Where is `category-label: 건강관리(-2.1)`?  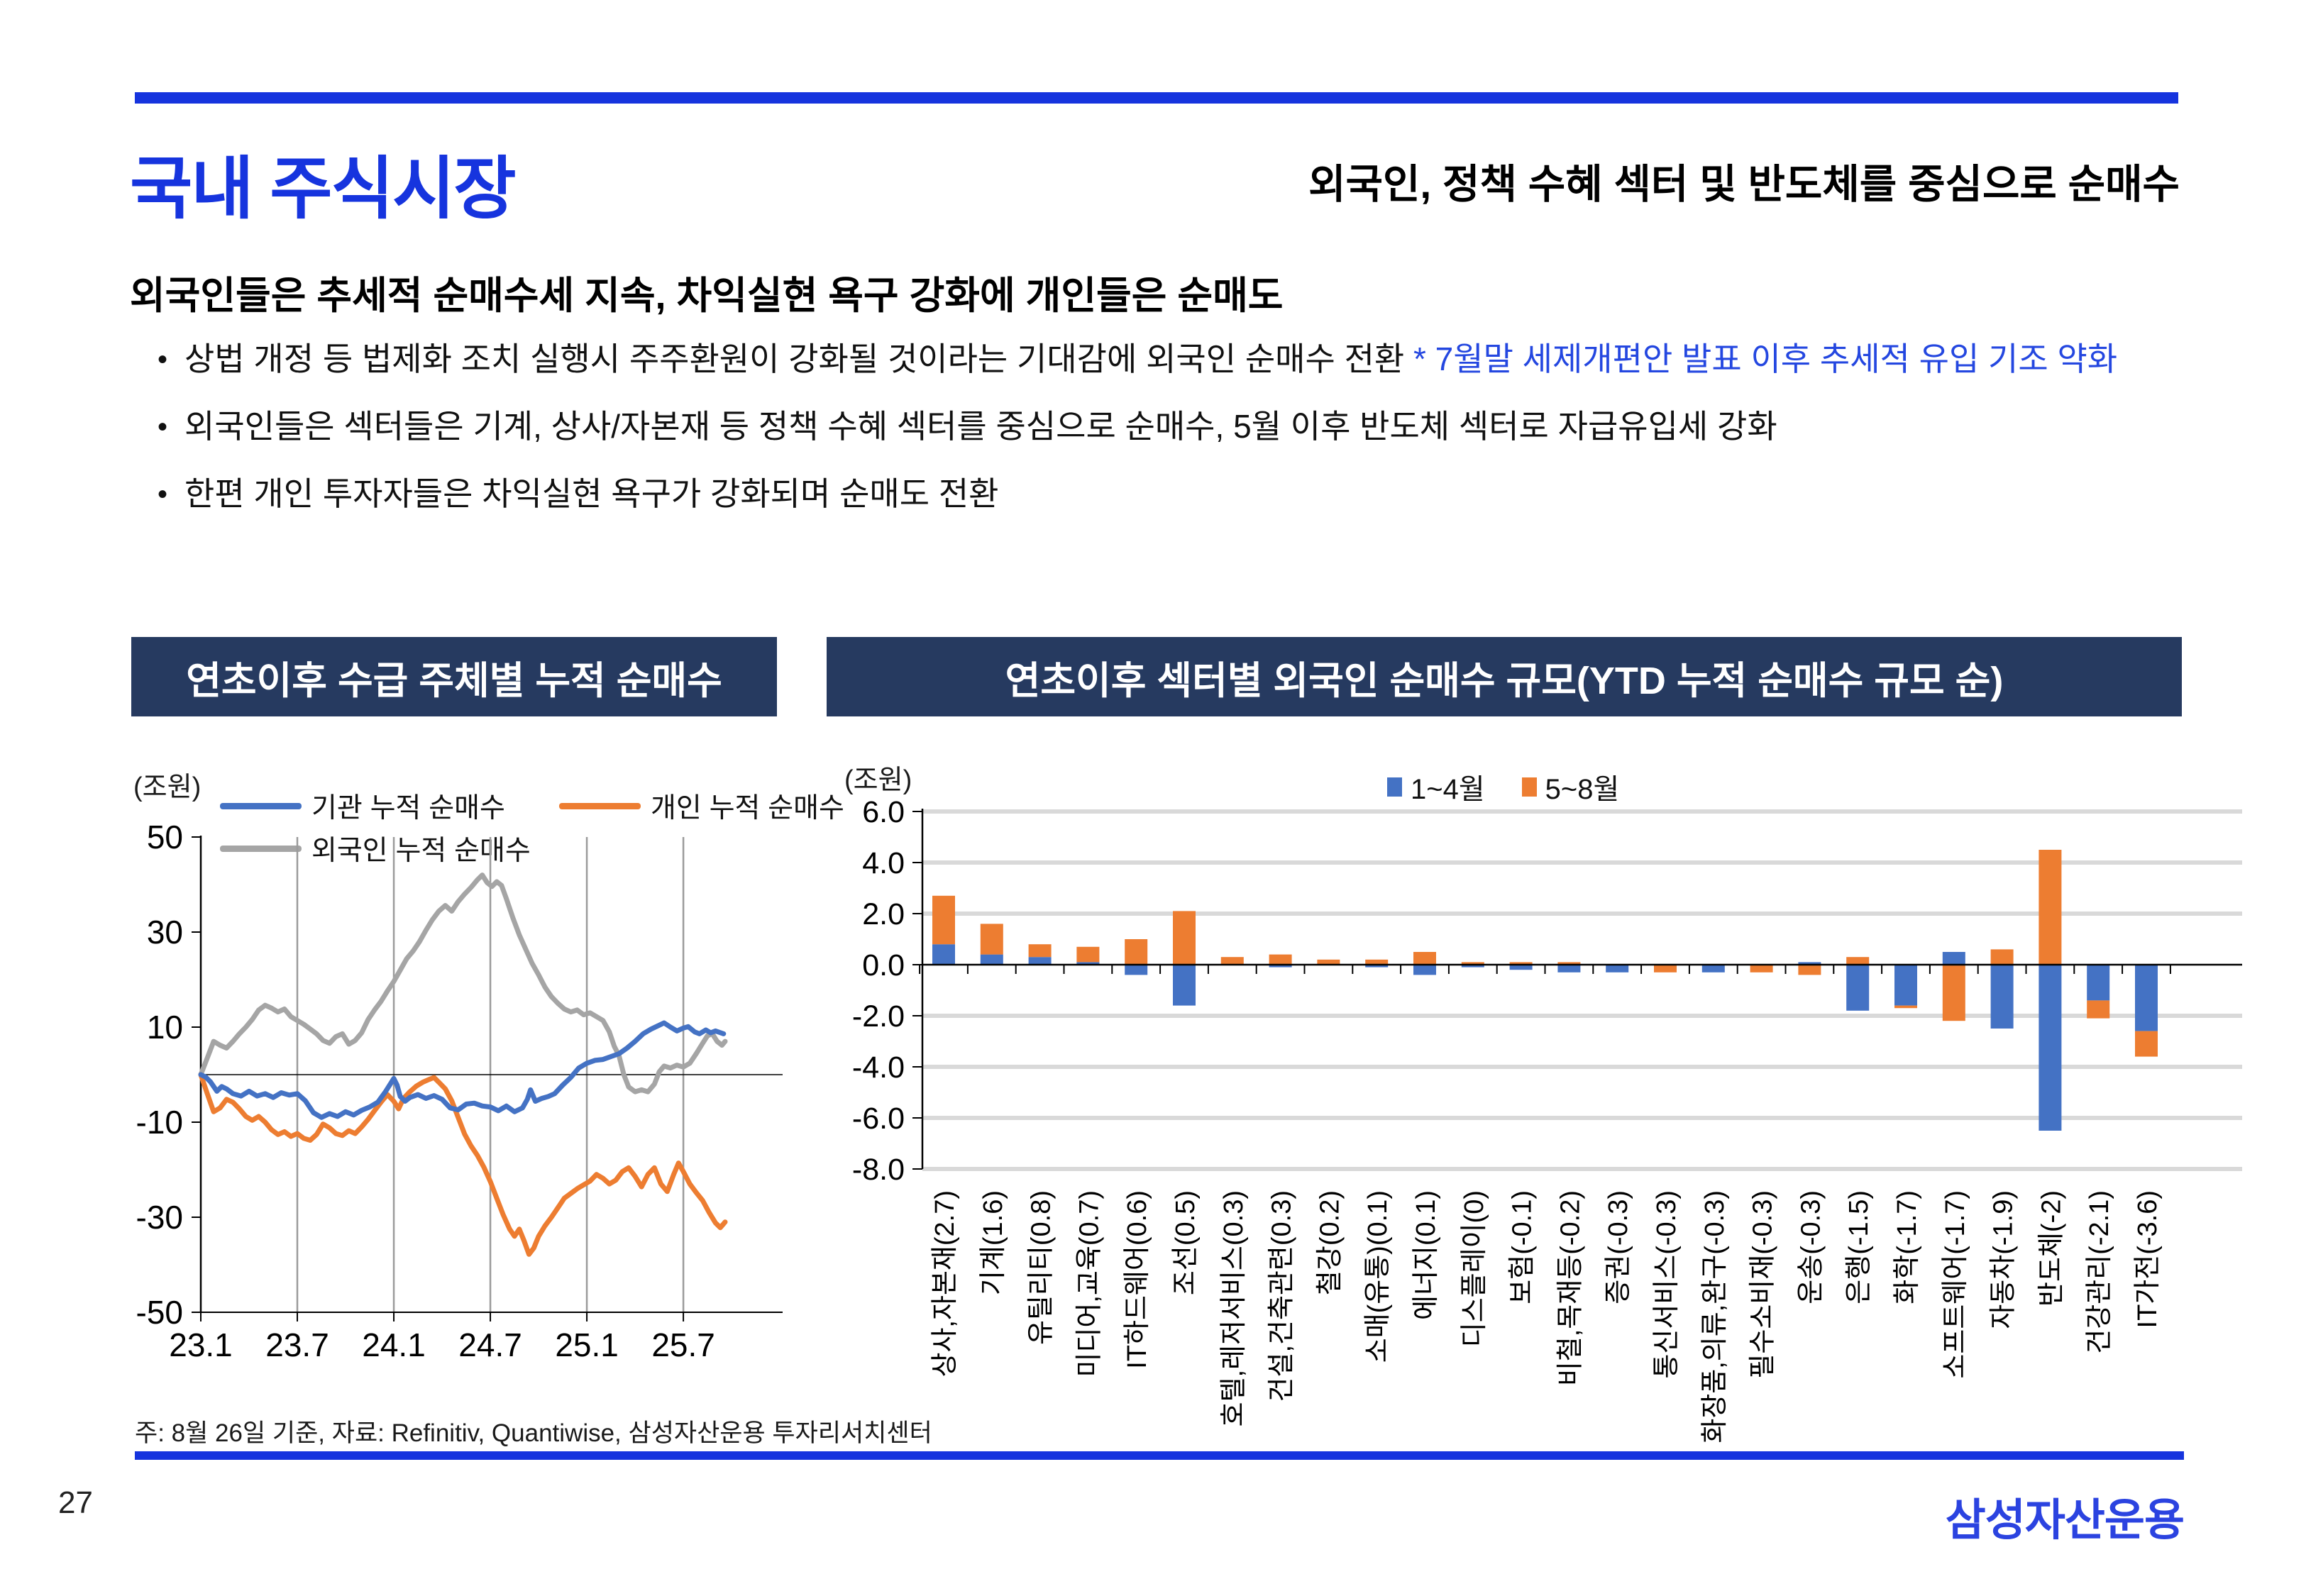 category-label: 건강관리(-2.1) is located at coordinates (2099, 1272).